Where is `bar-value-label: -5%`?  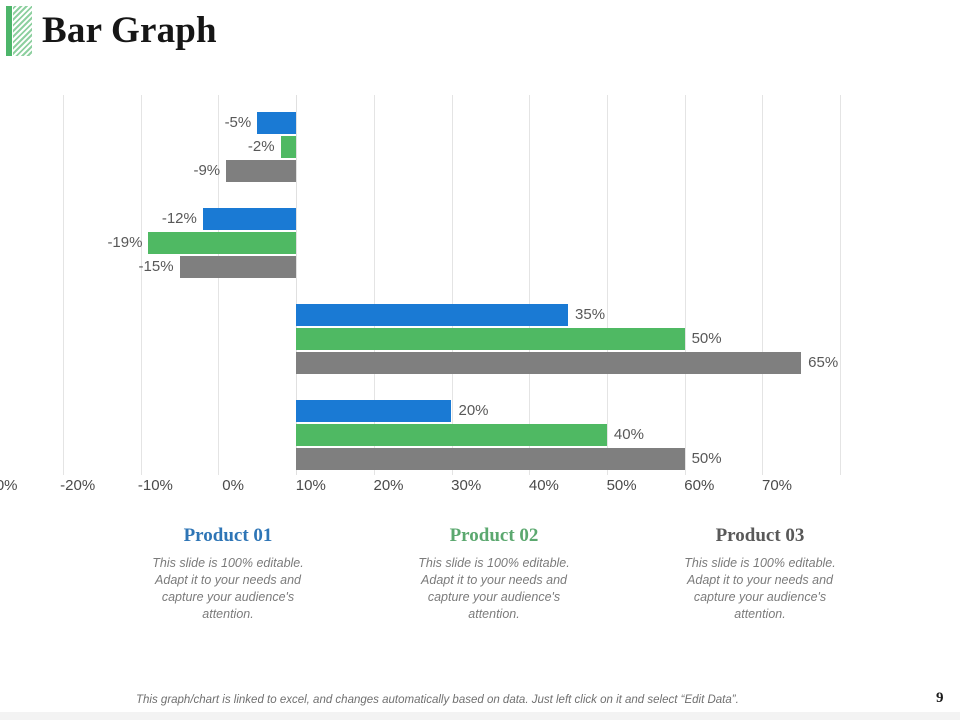
bar-value-label: -5% is located at coordinates (238, 122).